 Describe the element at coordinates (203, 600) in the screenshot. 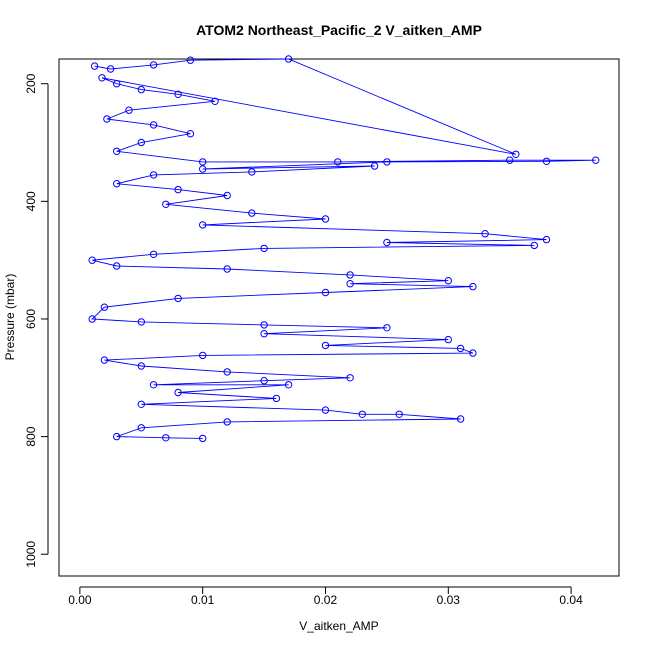

I see `x-tick-label: 0.01` at that location.